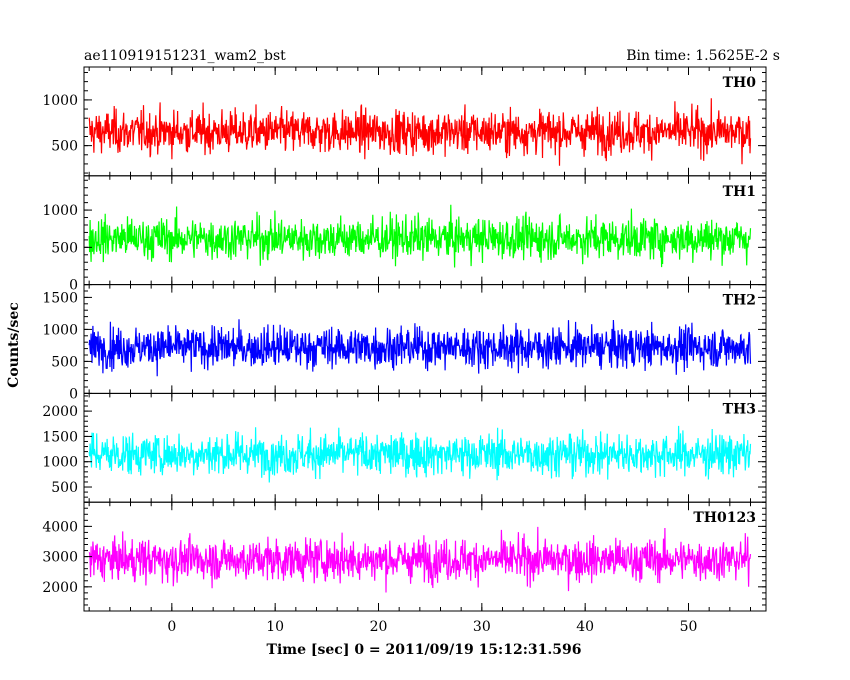 The image size is (850, 680). I want to click on panel-label-th2: TH2, so click(739, 301).